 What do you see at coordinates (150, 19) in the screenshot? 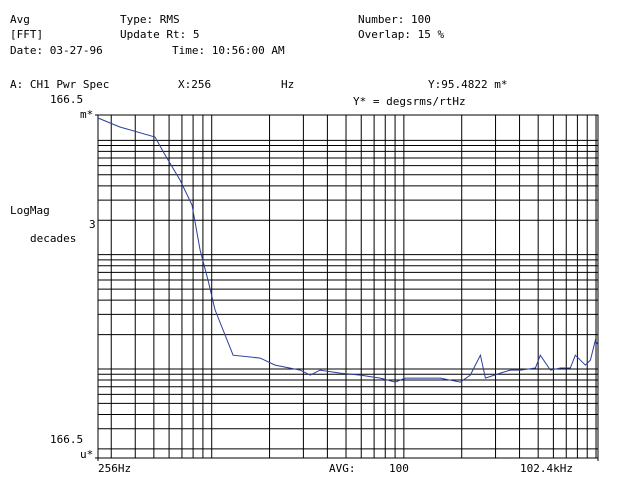
I see `type: Type: RMS` at bounding box center [150, 19].